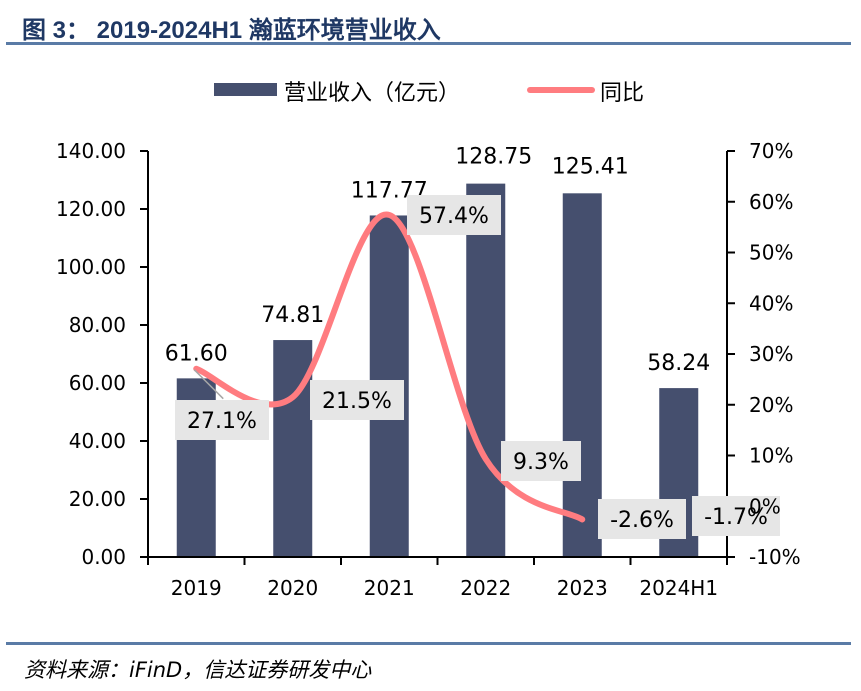  I want to click on label-leader-line, so click(208, 384).